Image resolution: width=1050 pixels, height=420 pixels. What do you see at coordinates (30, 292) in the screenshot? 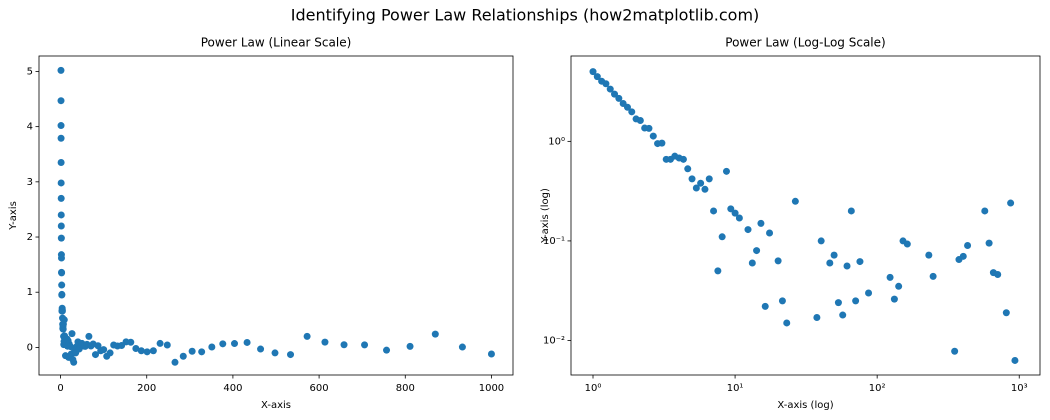
I see `y-tick-label: 1` at bounding box center [30, 292].